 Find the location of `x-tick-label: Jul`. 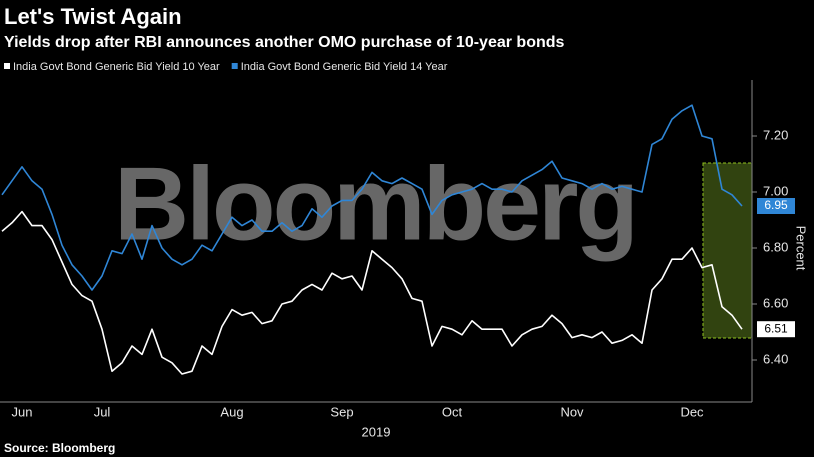

x-tick-label: Jul is located at coordinates (102, 411).